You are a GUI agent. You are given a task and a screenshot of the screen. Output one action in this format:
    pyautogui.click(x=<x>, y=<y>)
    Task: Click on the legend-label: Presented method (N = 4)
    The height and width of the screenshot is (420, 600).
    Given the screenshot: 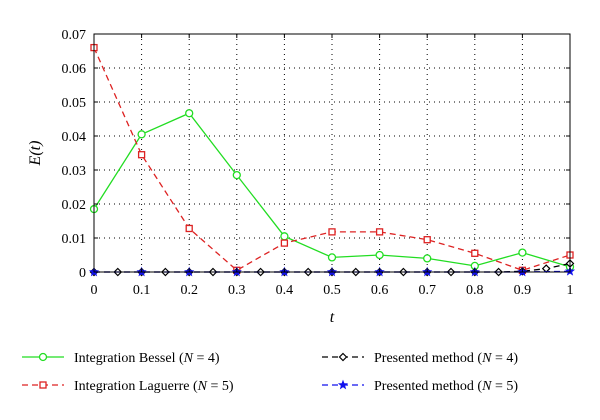 What is the action you would take?
    pyautogui.click(x=446, y=358)
    